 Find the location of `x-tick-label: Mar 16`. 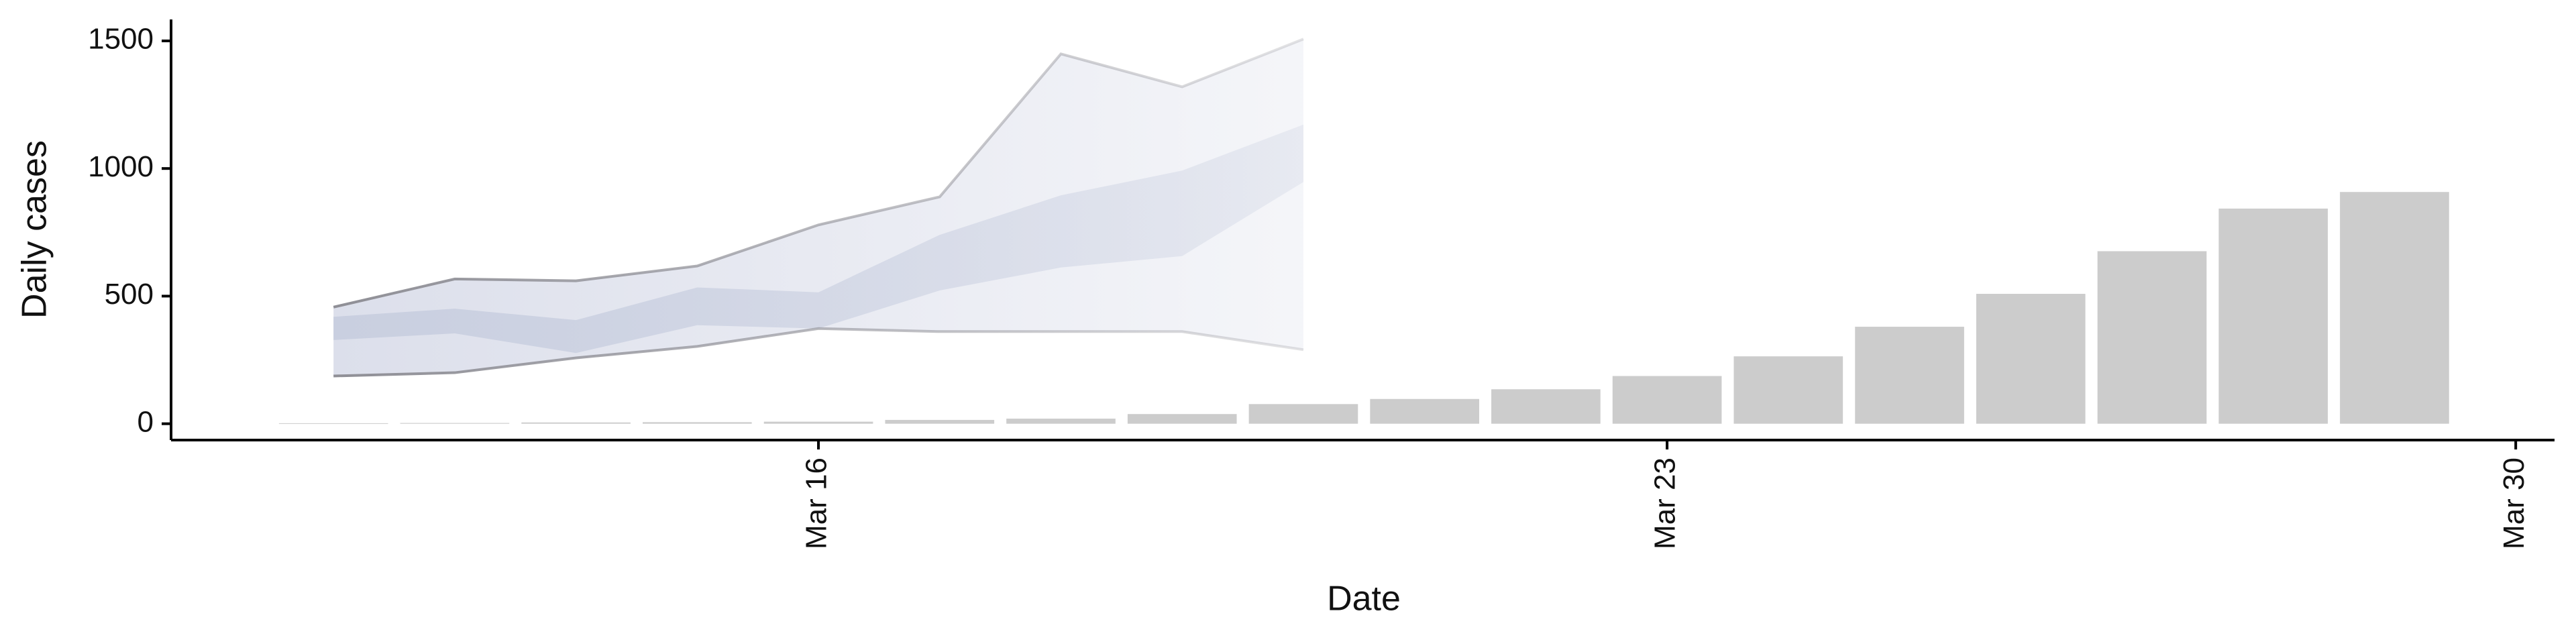

x-tick-label: Mar 16 is located at coordinates (816, 503).